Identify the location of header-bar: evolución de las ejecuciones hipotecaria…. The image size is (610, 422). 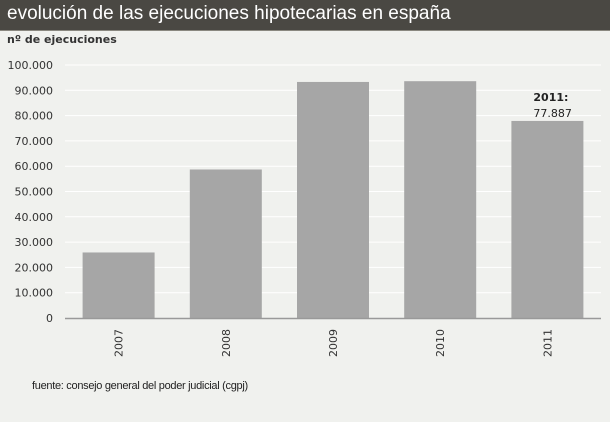
(305, 15).